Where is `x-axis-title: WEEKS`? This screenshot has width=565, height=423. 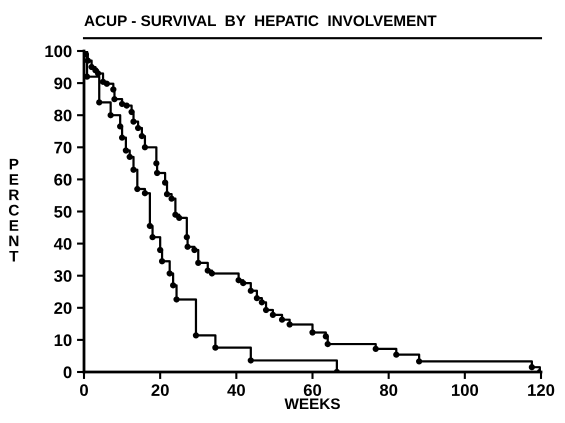
x-axis-title: WEEKS is located at coordinates (312, 404).